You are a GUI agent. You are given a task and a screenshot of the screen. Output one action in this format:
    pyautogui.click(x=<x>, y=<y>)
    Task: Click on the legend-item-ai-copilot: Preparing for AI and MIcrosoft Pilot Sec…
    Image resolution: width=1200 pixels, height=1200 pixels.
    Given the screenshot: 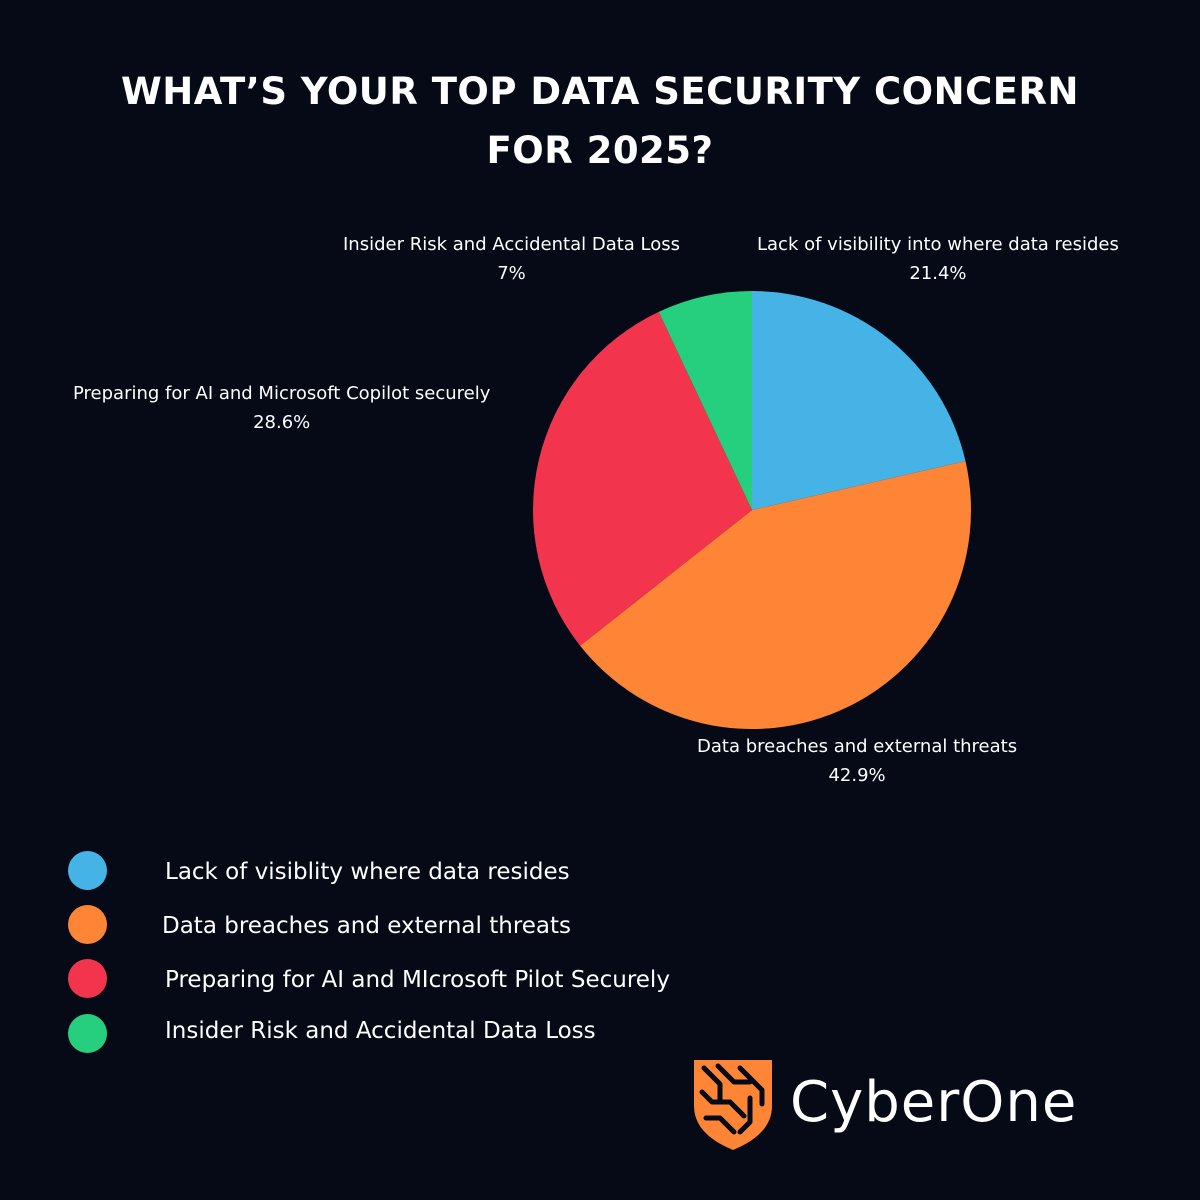 What is the action you would take?
    pyautogui.click(x=418, y=979)
    